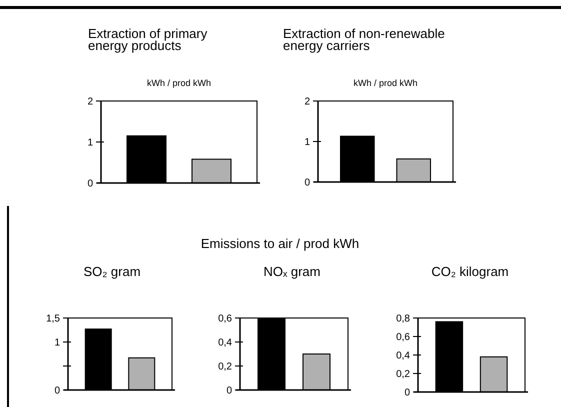  Describe the element at coordinates (53, 319) in the screenshot. I see `y-tick-label: 1,5` at that location.